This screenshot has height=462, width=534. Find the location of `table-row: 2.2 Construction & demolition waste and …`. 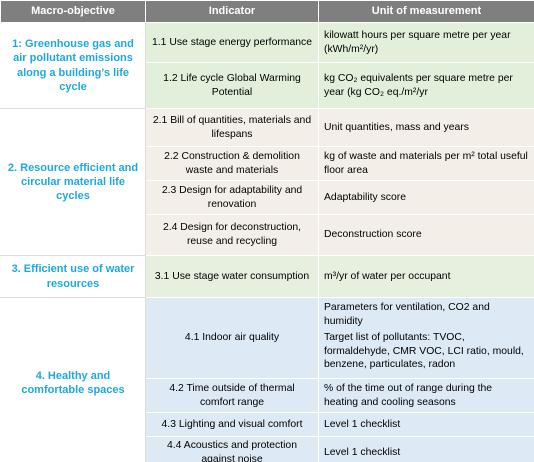

table-row: 2.2 Construction & demolition waste and … is located at coordinates (267, 163).